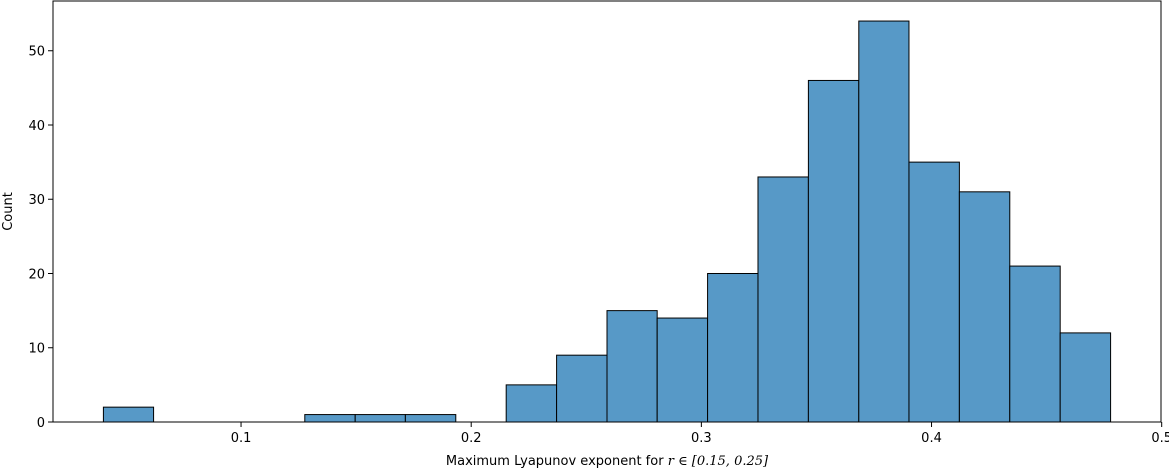 This screenshot has height=470, width=1169. I want to click on x-tick-label-3: 0.4, so click(931, 438).